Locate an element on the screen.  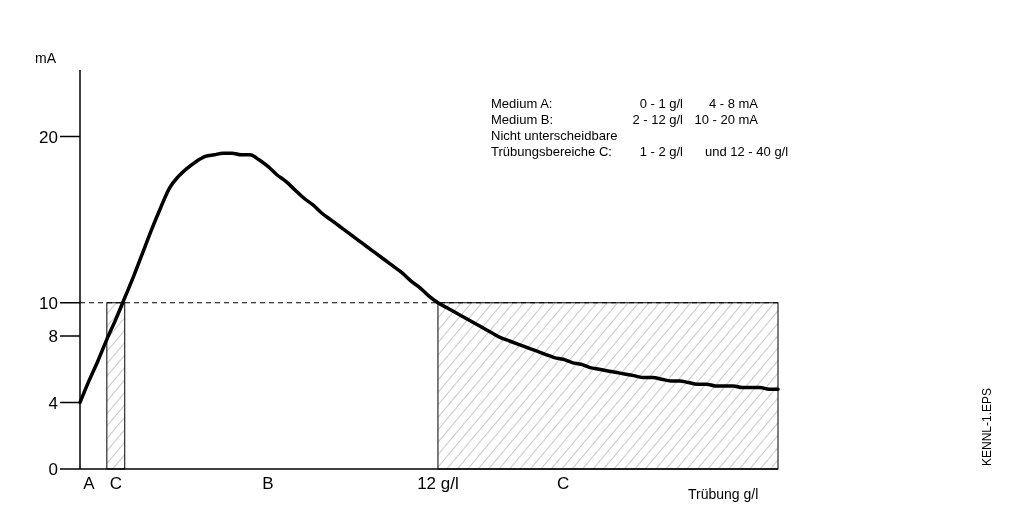
annotation: Medium B: is located at coordinates (522, 119).